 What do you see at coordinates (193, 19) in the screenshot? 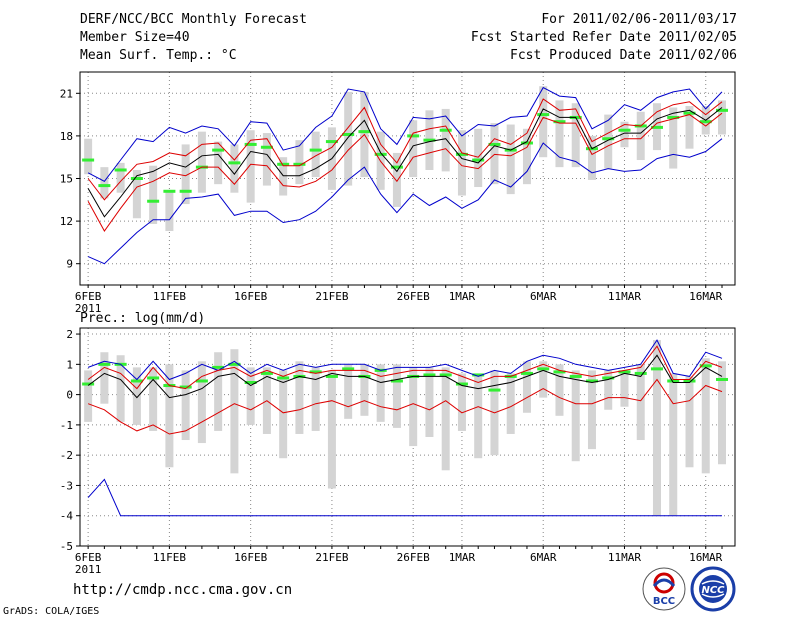
I see `chart-title: DERF/NCC/BCC Monthly Forecast` at bounding box center [193, 19].